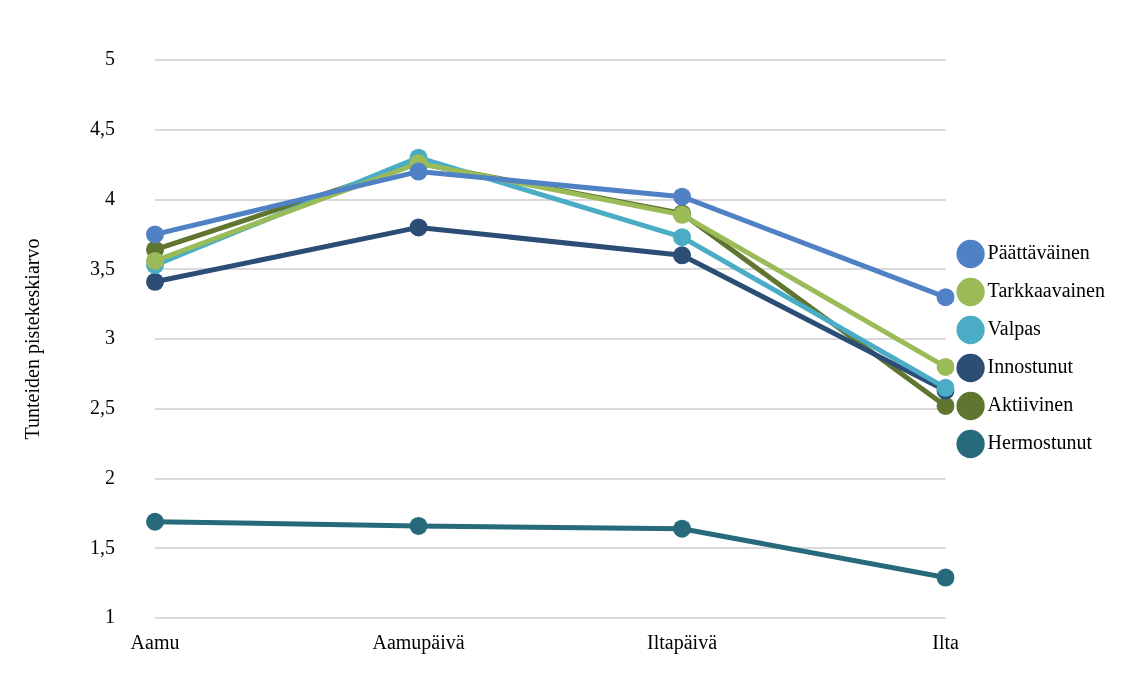 The width and height of the screenshot is (1133, 688). Describe the element at coordinates (102, 267) in the screenshot. I see `y-tick-label: 3,5` at that location.